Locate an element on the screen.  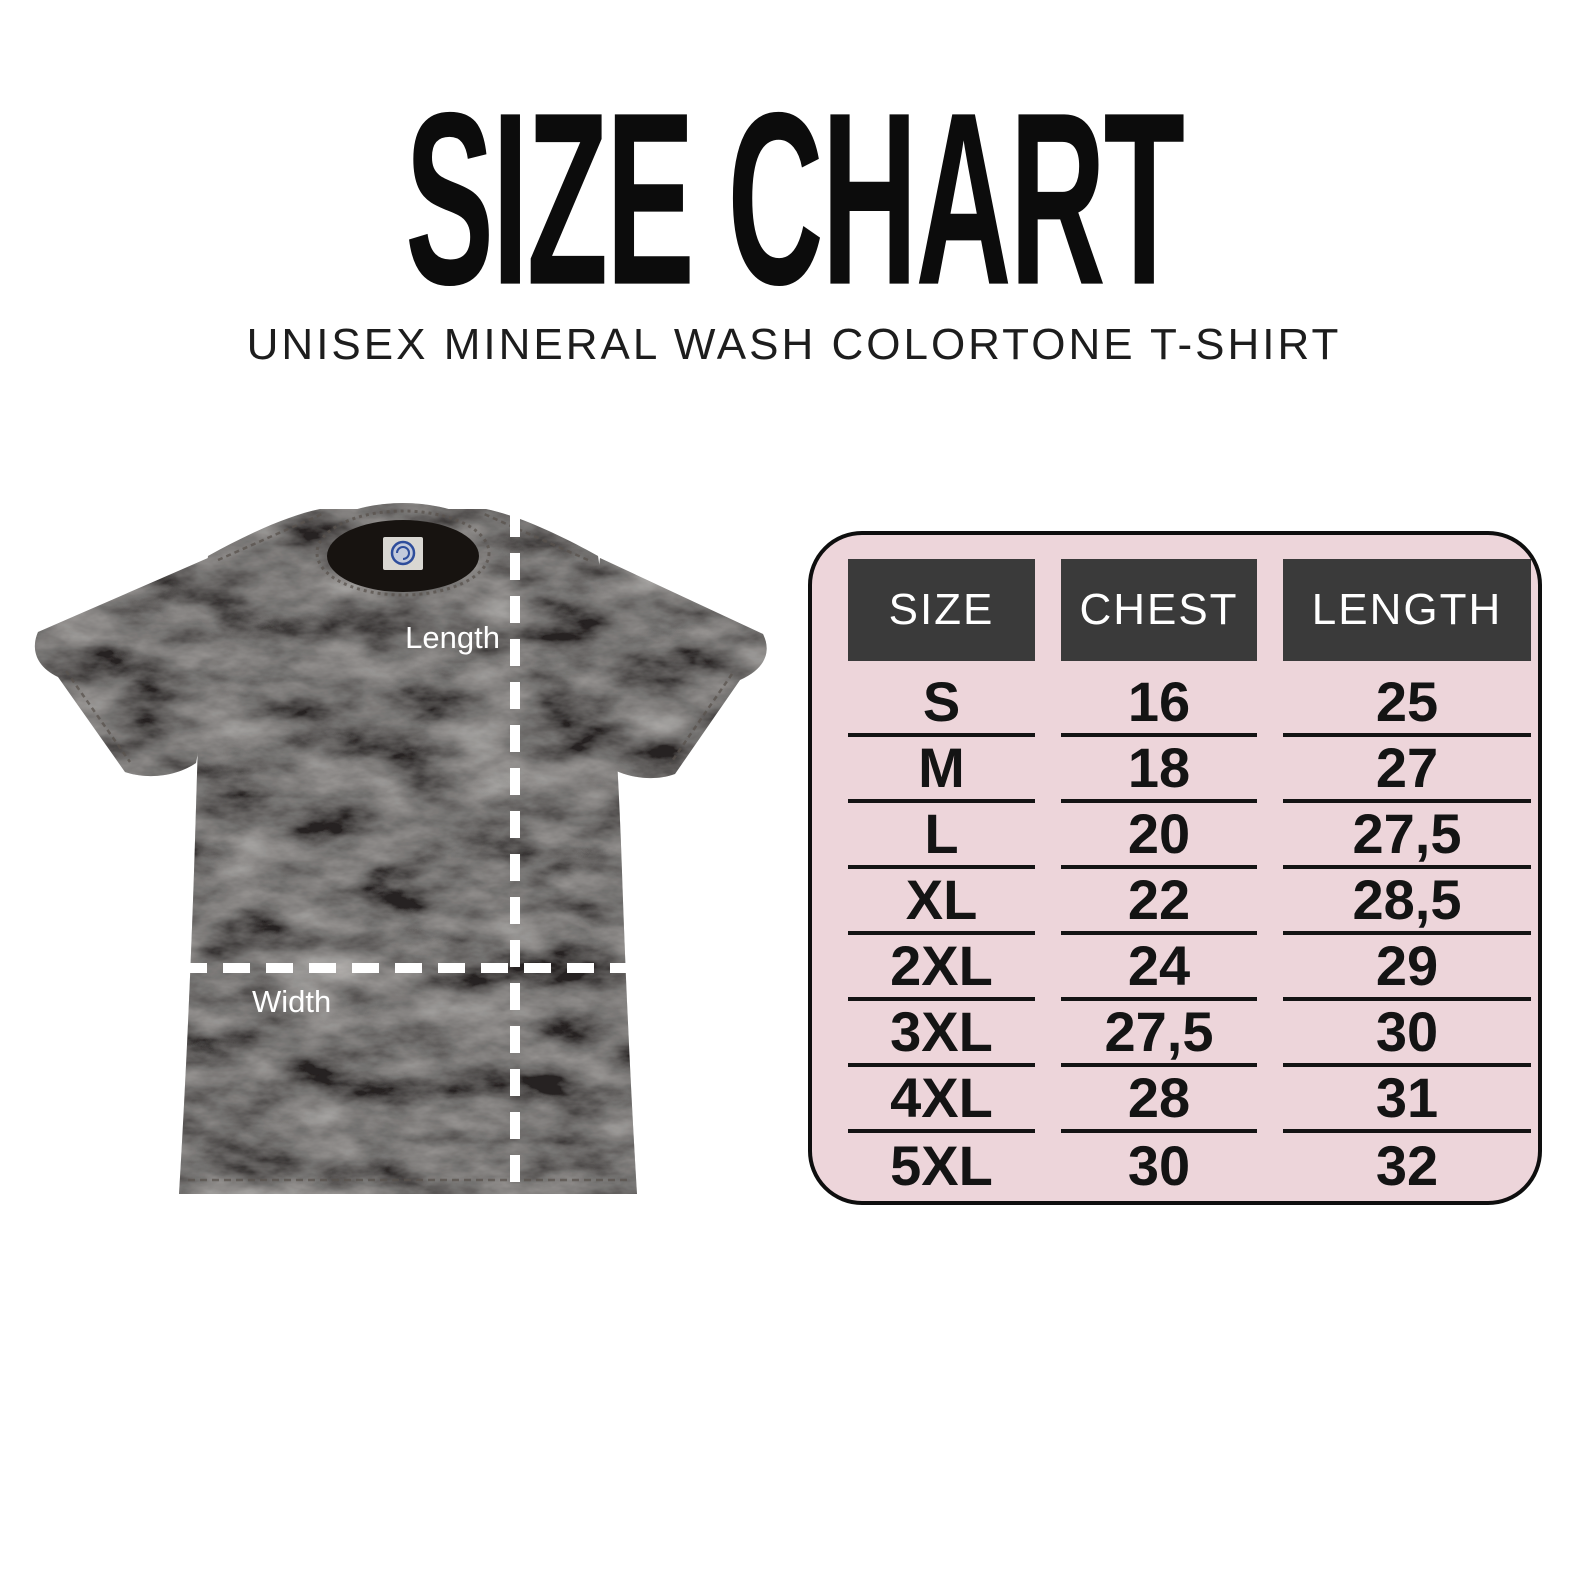
table-cell: 27 is located at coordinates (1407, 770).